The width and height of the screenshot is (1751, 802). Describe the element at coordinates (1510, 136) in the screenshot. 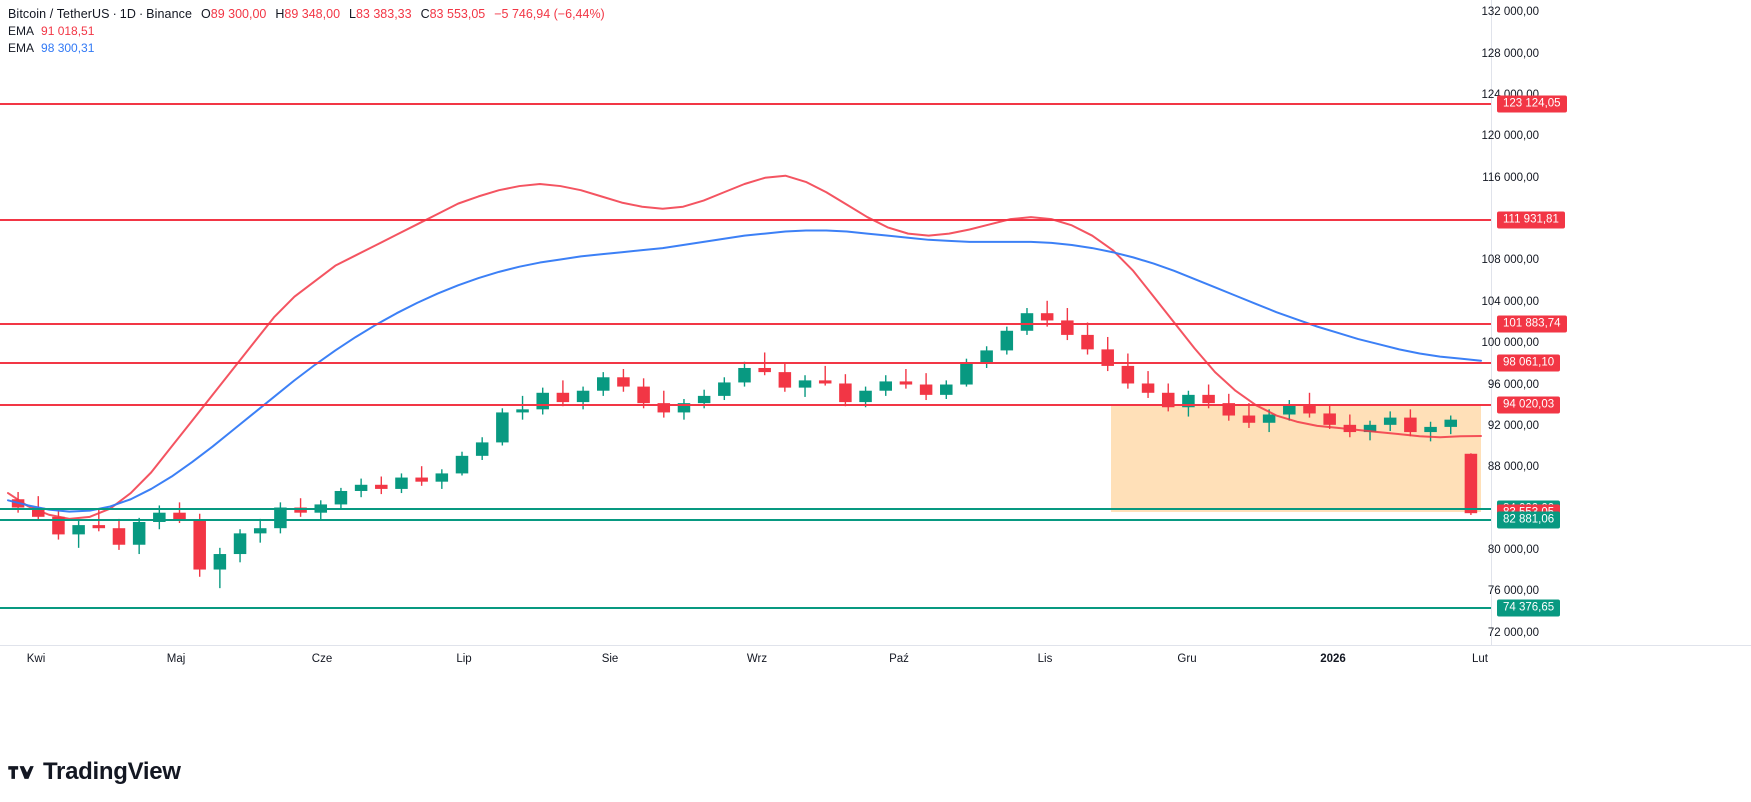

I see `price-tick-120000: 120 000,00` at that location.